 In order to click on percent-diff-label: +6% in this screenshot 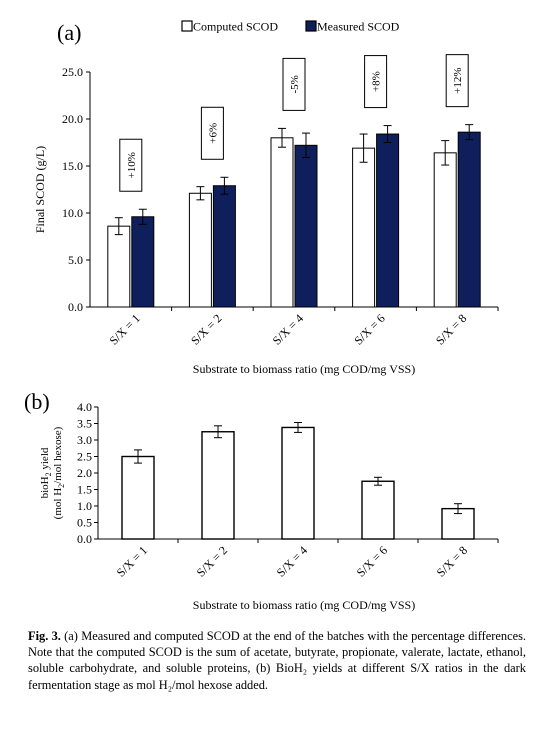, I will do `click(213, 133)`.